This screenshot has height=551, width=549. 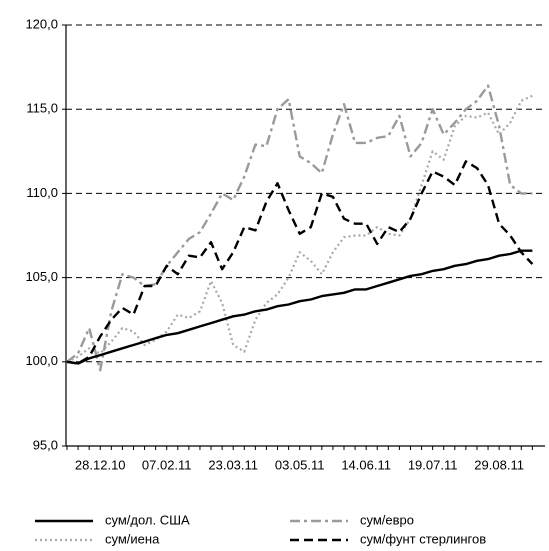 I want to click on x-tick-label: 29.08.11, so click(x=499, y=464).